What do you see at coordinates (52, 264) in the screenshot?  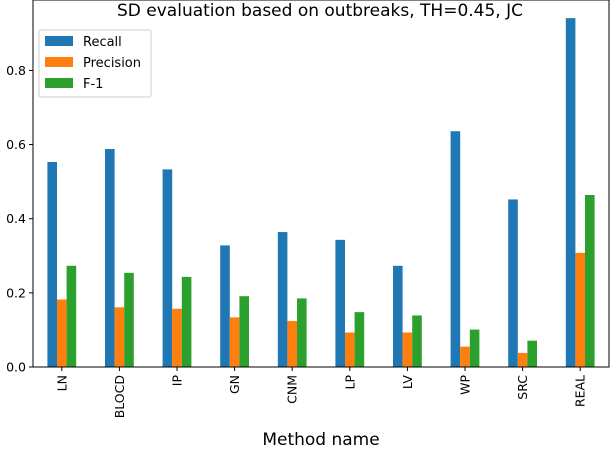 I see `bar-recall-ln` at bounding box center [52, 264].